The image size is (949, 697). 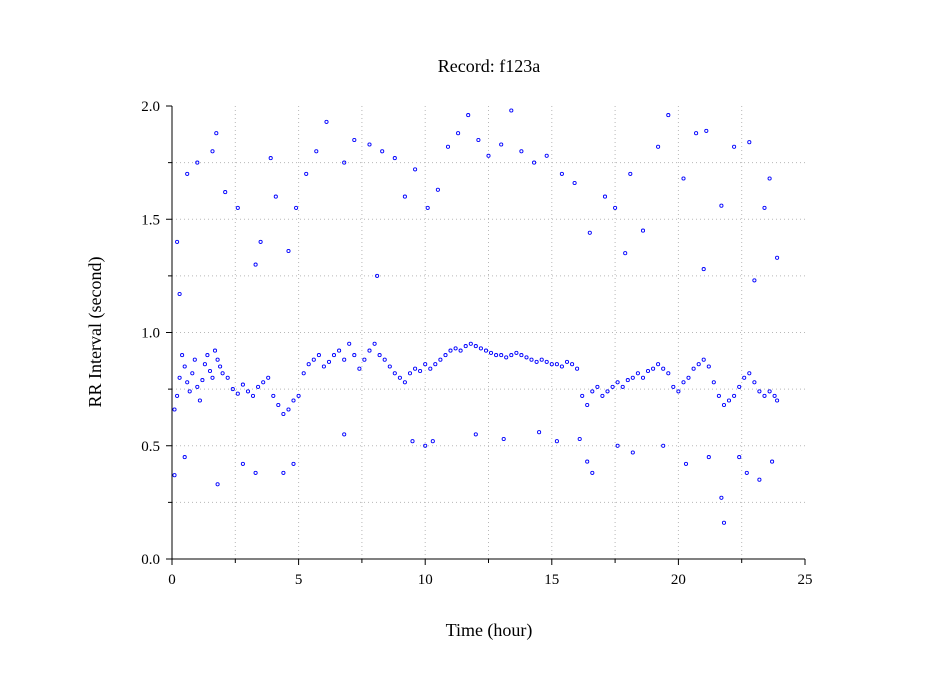 I want to click on x-axis-label: Time (hour), so click(x=489, y=630).